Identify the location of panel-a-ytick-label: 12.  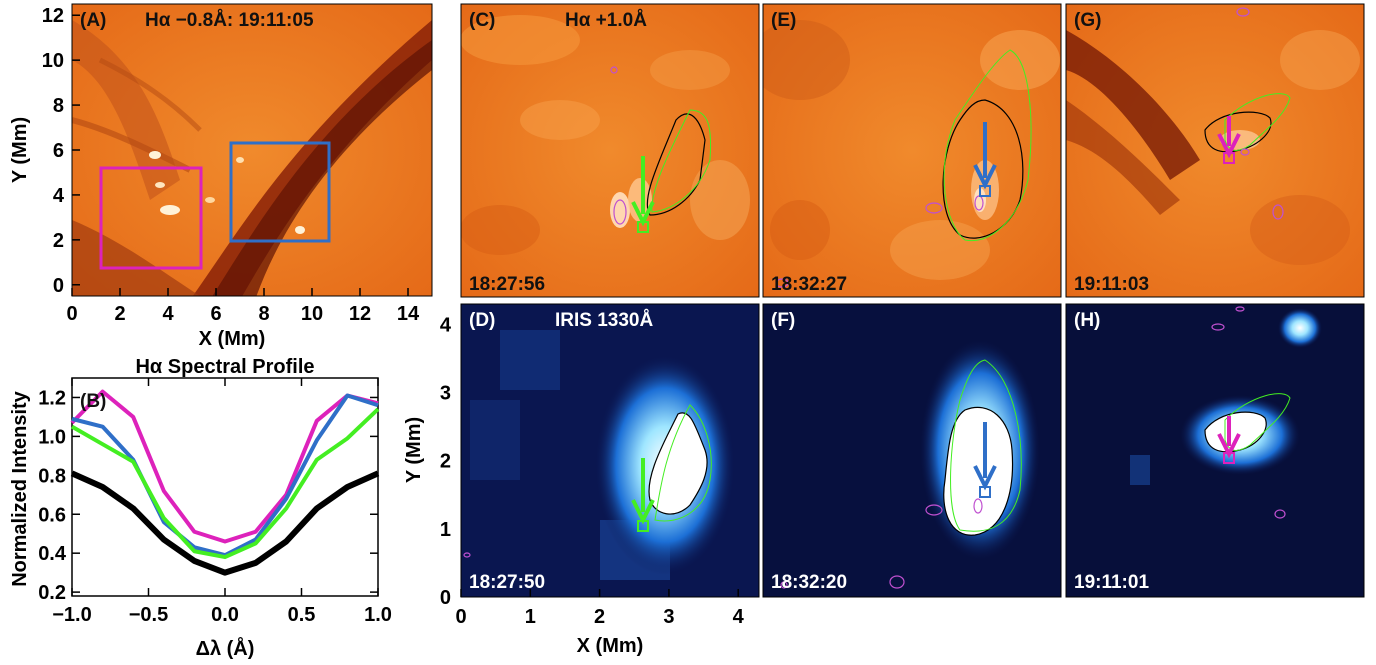
(53, 16).